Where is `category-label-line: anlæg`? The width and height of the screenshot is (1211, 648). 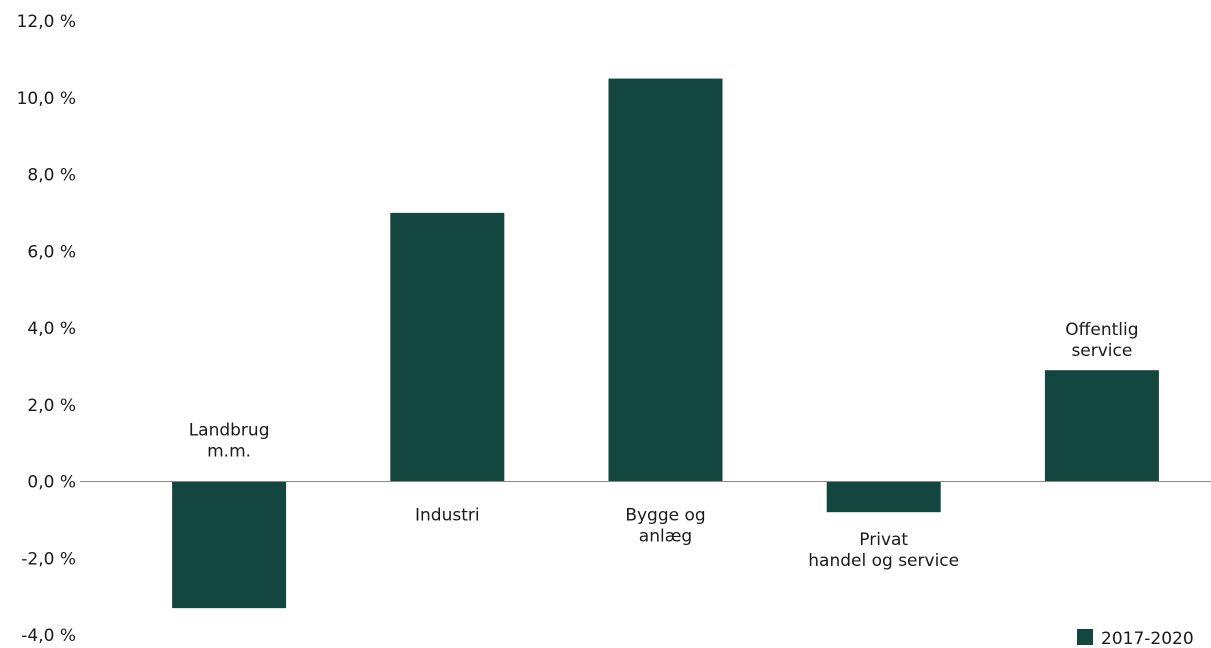
category-label-line: anlæg is located at coordinates (665, 537).